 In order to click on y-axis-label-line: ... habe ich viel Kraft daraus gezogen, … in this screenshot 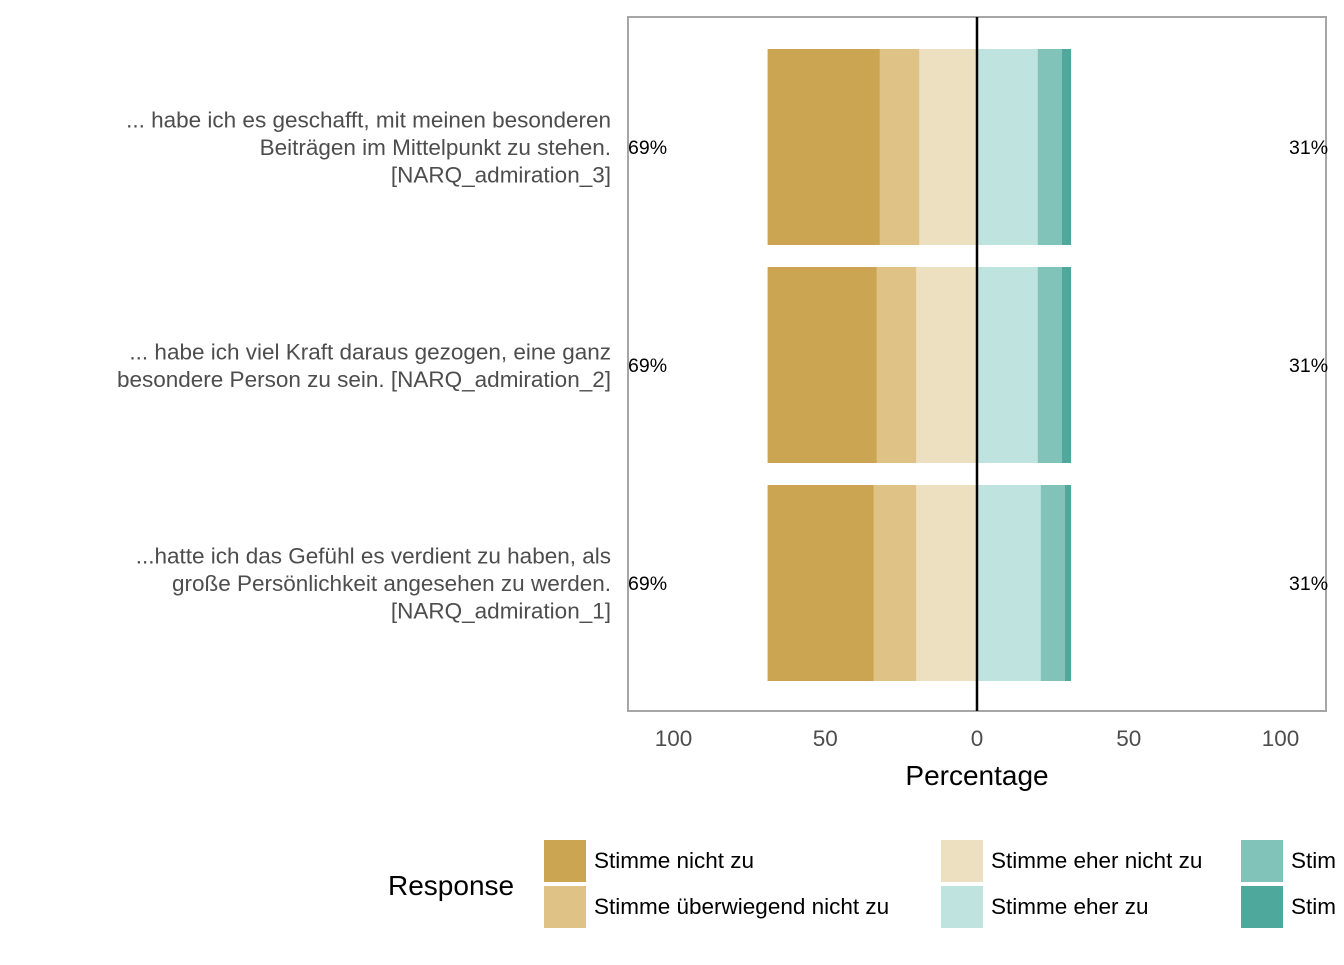, I will do `click(370, 351)`.